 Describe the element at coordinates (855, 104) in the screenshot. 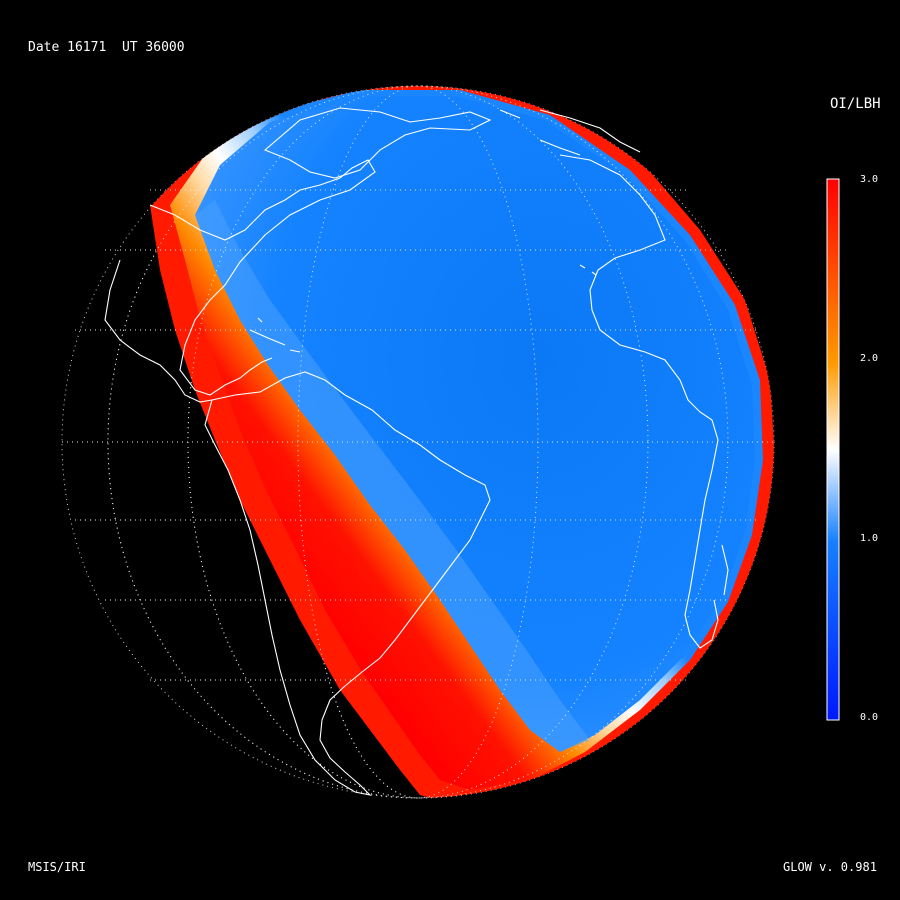

I see `colorbar-title: OI/LBH` at that location.